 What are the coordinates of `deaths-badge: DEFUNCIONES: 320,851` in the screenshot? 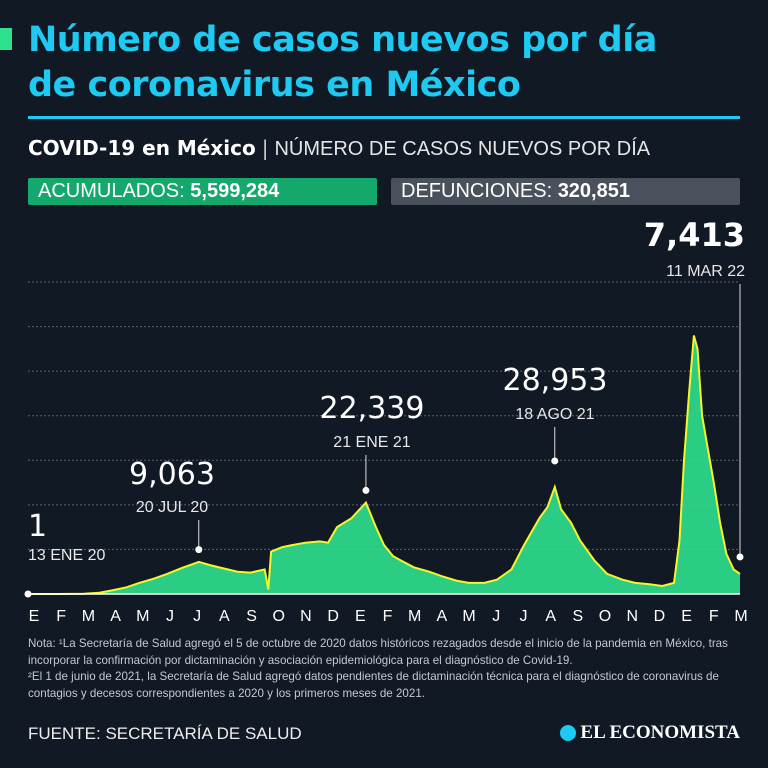 It's located at (565, 191).